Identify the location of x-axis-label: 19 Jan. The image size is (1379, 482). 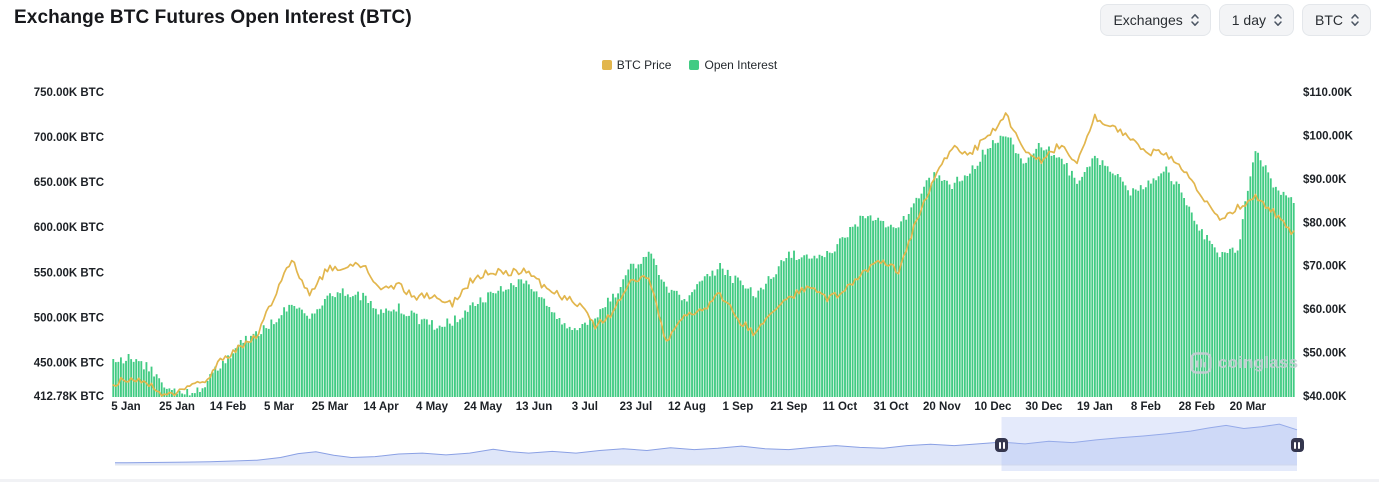
(1095, 407).